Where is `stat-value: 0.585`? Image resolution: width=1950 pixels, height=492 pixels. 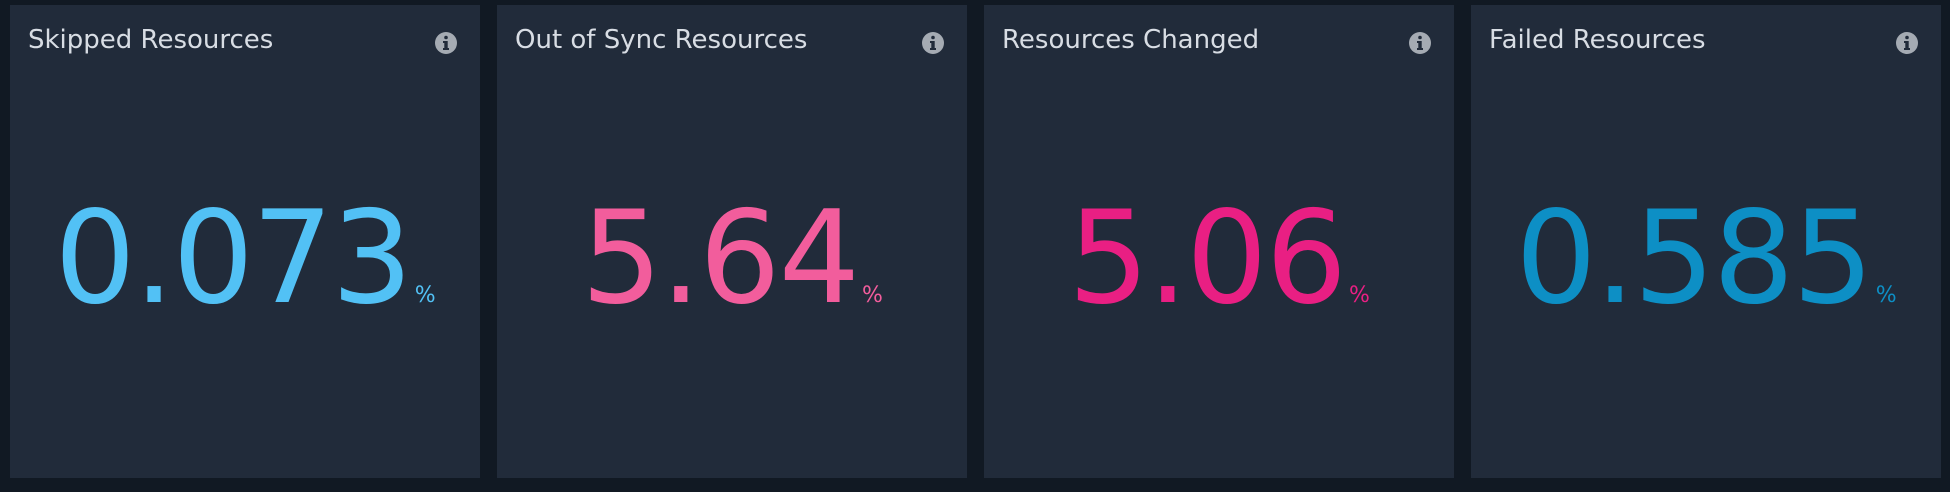
stat-value: 0.585 is located at coordinates (1694, 258).